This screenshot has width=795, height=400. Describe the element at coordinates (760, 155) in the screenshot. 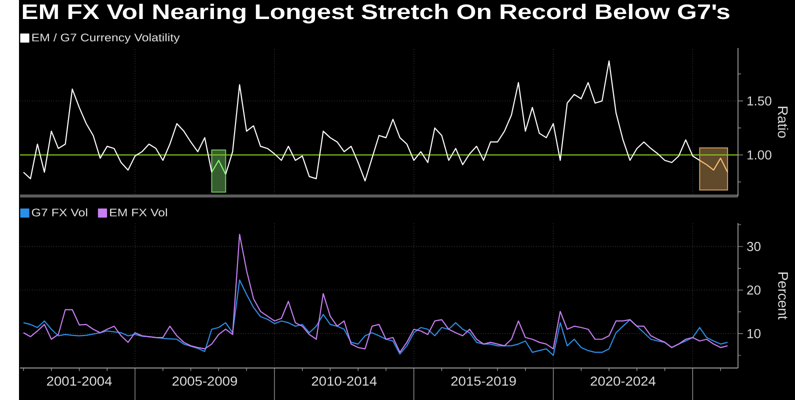

I see `y-tick-label: 1.00` at that location.